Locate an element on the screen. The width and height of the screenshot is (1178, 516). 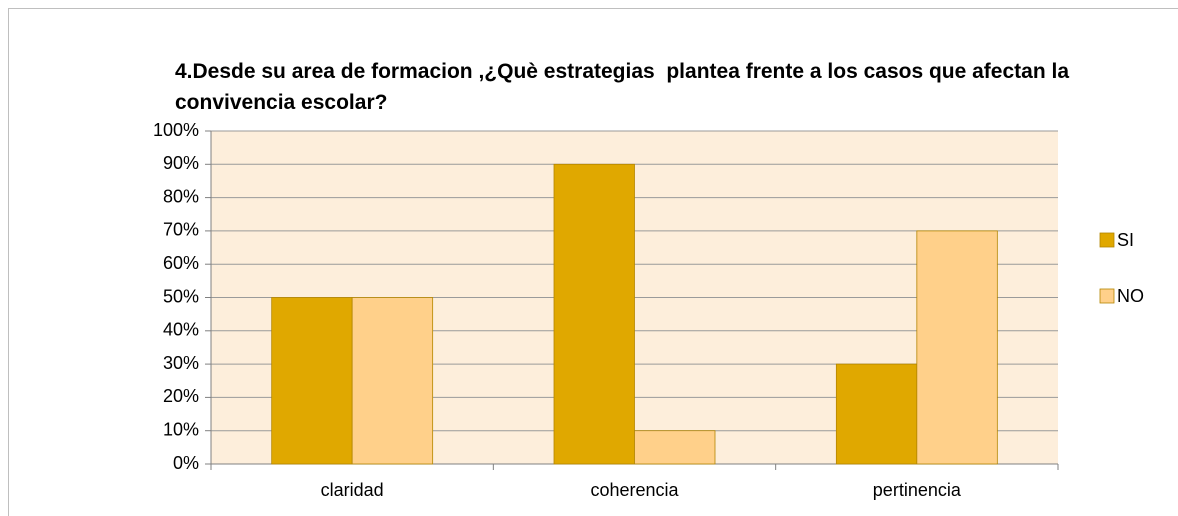
legend-label: SI is located at coordinates (1125, 240).